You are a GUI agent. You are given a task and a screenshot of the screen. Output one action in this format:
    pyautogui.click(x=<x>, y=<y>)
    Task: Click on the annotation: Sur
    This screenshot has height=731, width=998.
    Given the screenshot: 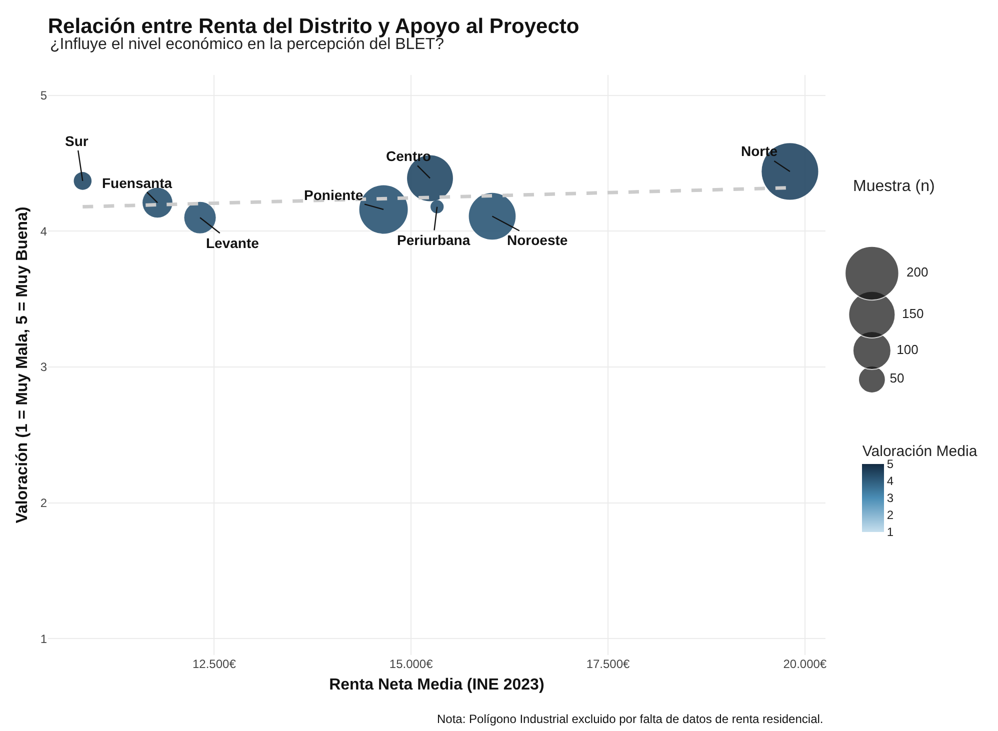 What is the action you would take?
    pyautogui.click(x=77, y=141)
    